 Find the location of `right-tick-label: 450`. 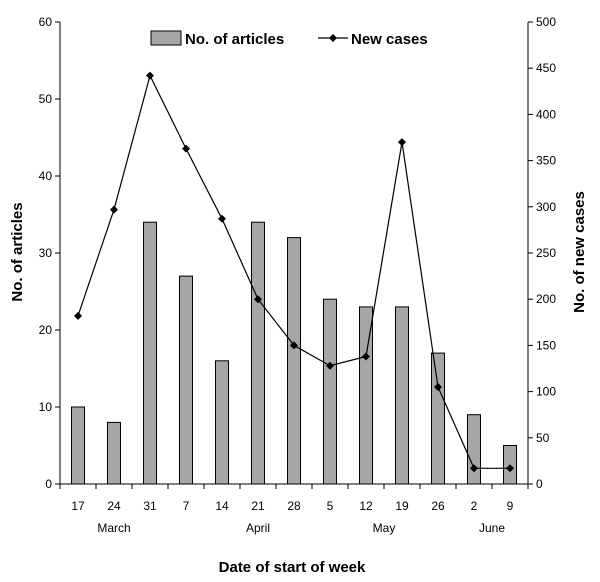

right-tick-label: 450 is located at coordinates (546, 68).